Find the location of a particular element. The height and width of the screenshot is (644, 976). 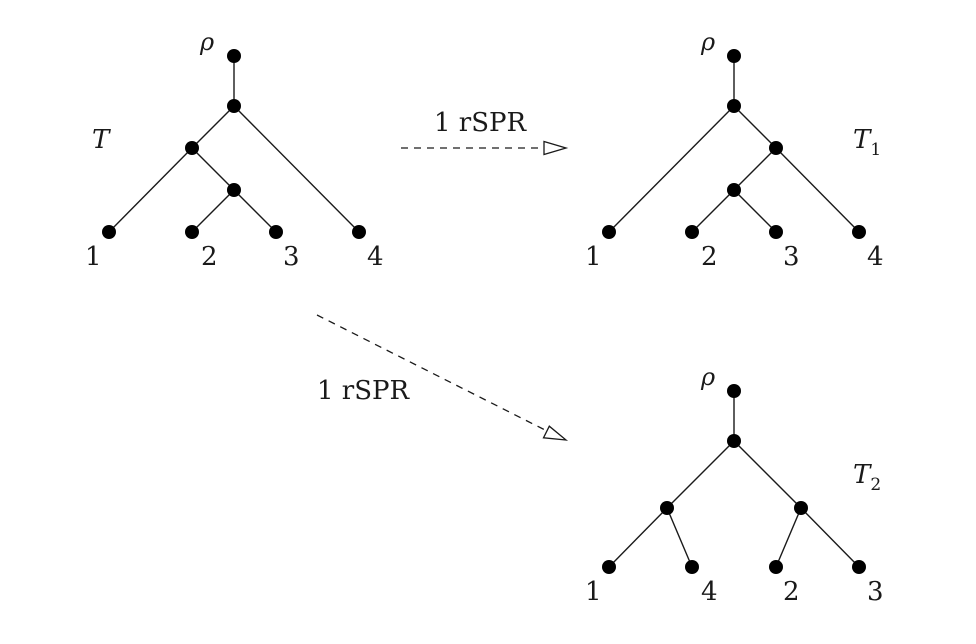

arrow-t-to-t1: 1 rSPR is located at coordinates (485, 132).